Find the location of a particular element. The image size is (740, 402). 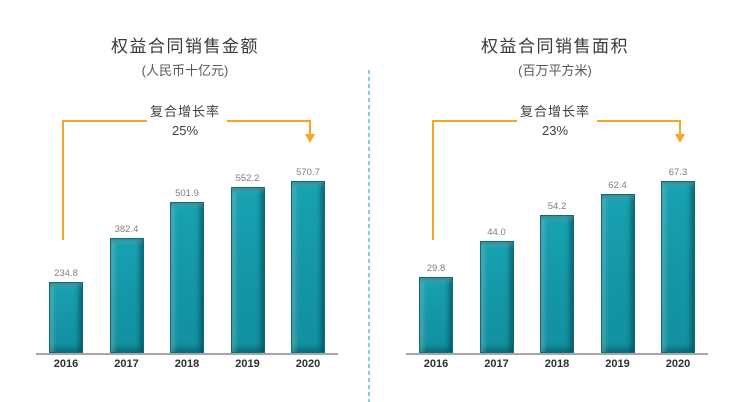

bar-2018: 54.2 is located at coordinates (557, 277).